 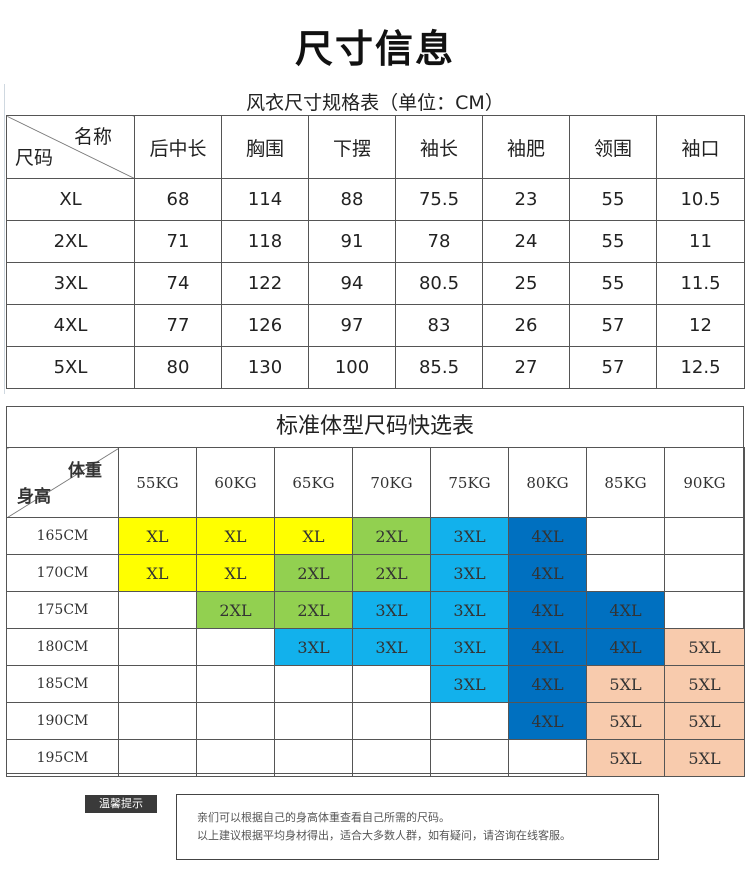 What do you see at coordinates (70, 283) in the screenshot?
I see `size-label-cell: 3XL` at bounding box center [70, 283].